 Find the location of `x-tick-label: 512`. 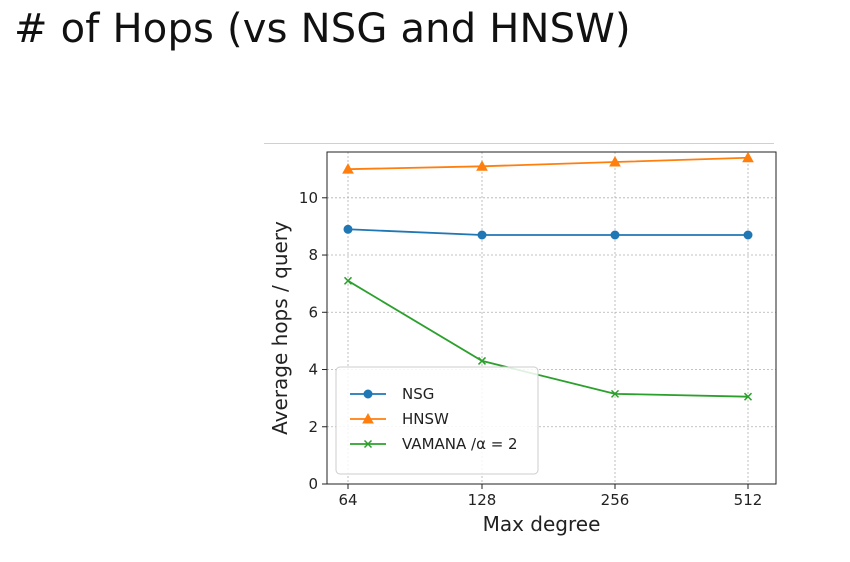

x-tick-label: 512 is located at coordinates (748, 500).